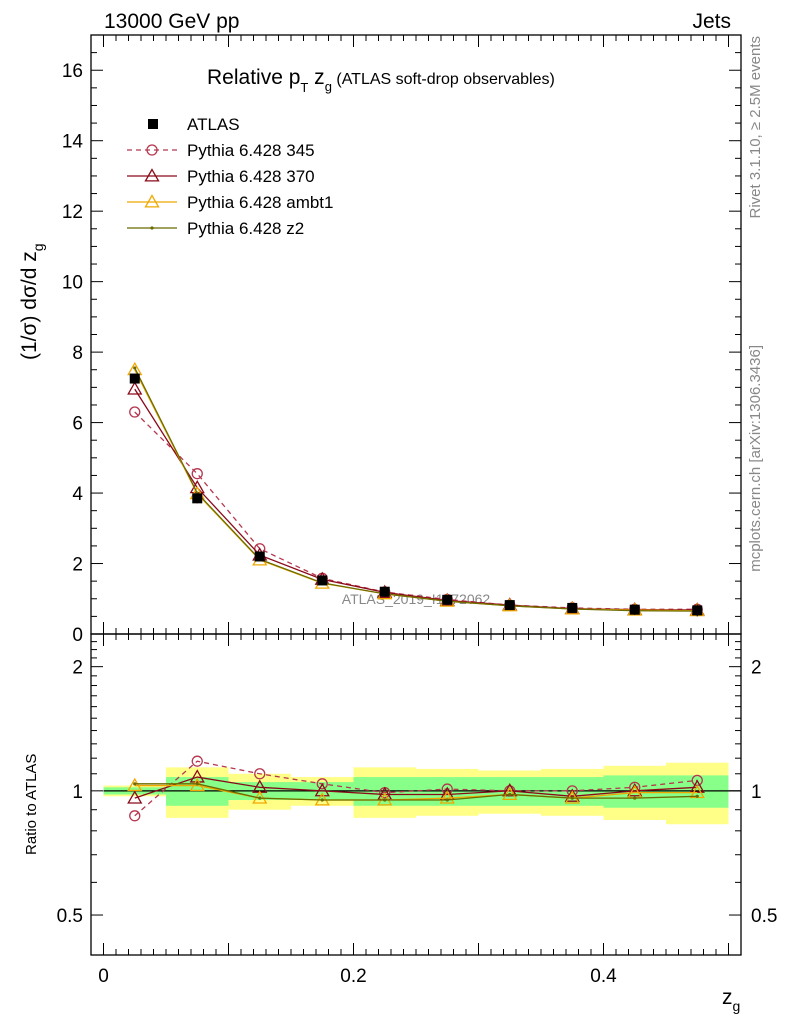 This screenshot has width=786, height=1024. Describe the element at coordinates (711, 21) in the screenshot. I see `header-process-label: Jets` at that location.